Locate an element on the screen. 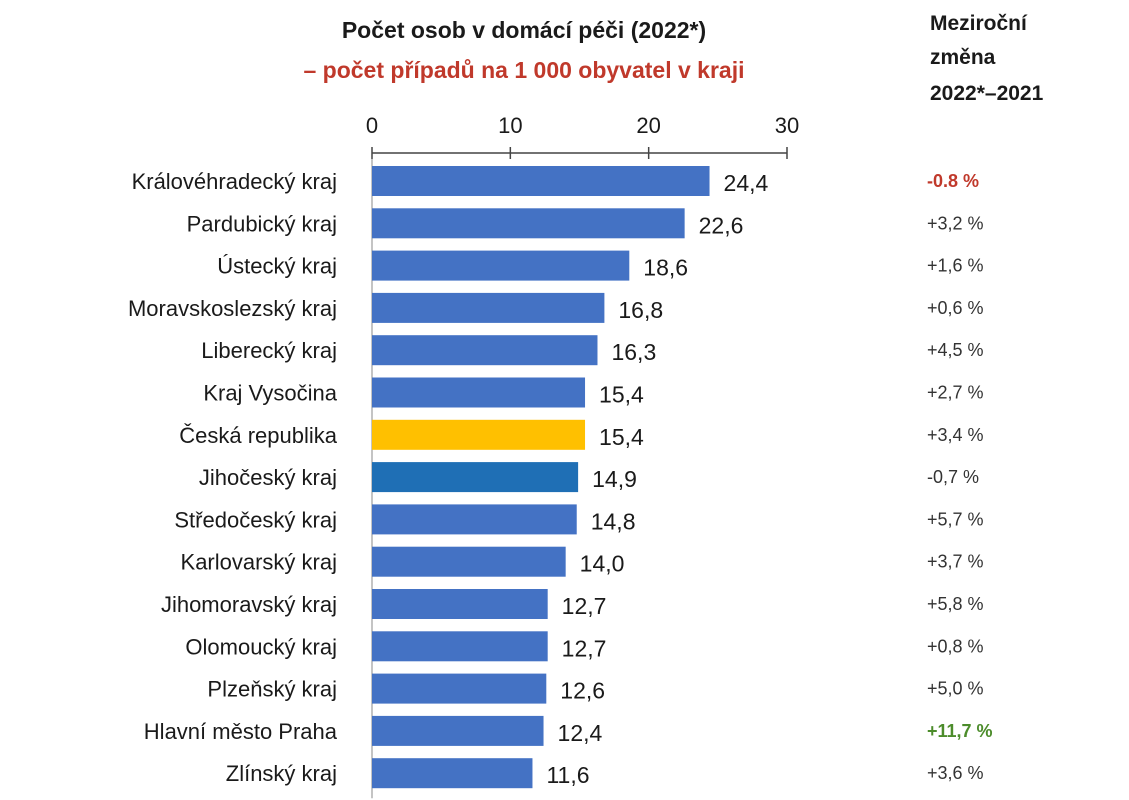 This screenshot has width=1129, height=800. category-label: Královéhradecký kraj is located at coordinates (234, 181).